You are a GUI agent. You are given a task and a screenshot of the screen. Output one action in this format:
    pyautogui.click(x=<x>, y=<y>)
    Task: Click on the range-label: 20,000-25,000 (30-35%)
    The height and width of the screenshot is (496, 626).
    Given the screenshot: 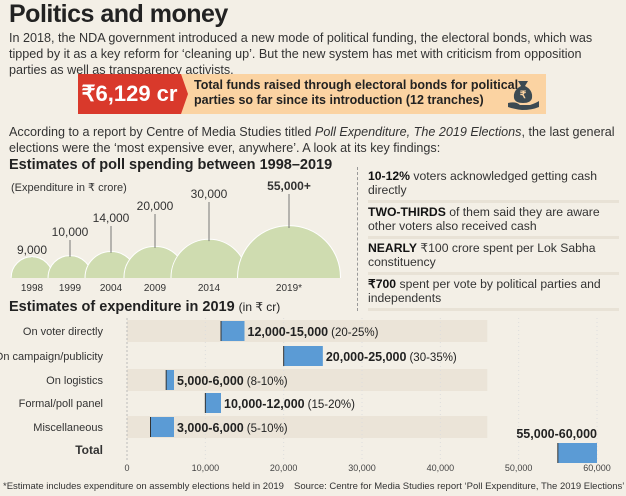 What is the action you would take?
    pyautogui.click(x=391, y=357)
    